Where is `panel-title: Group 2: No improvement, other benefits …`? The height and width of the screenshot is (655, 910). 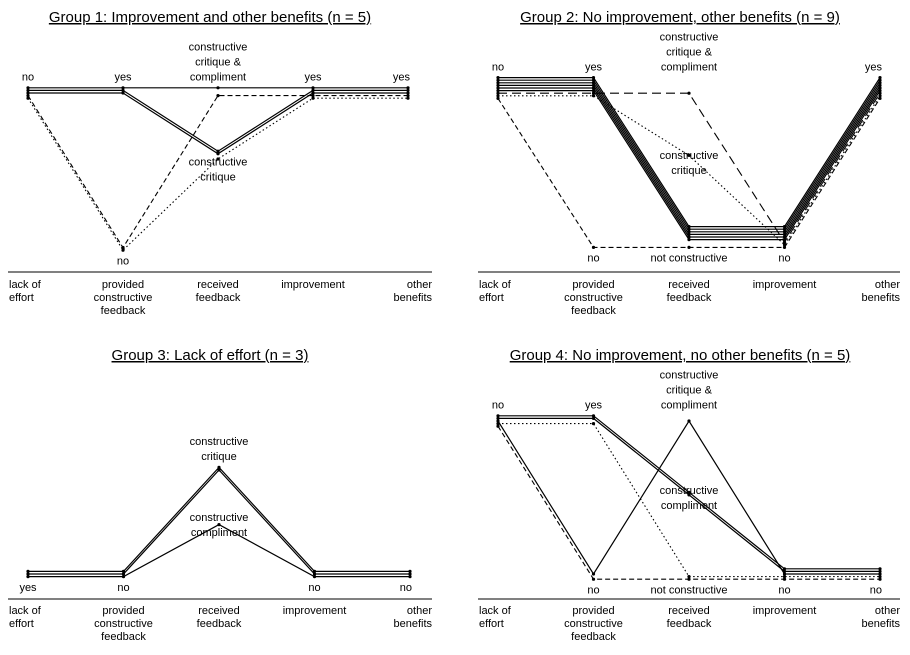
panel-title: Group 2: No improvement, other benefits … is located at coordinates (680, 17).